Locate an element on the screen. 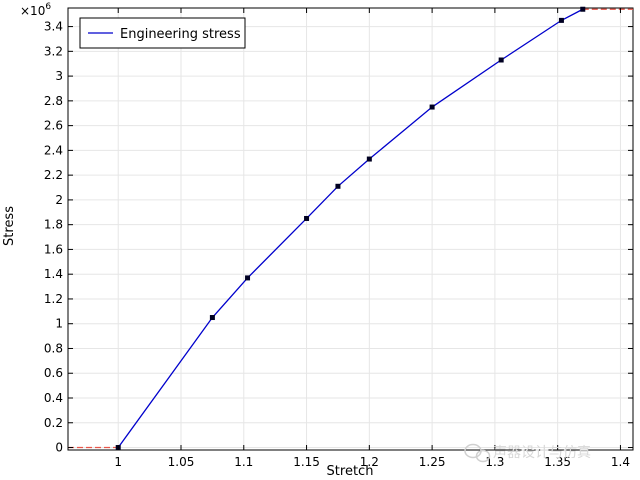 The image size is (640, 480). legend: Engineering stress is located at coordinates (162, 33).